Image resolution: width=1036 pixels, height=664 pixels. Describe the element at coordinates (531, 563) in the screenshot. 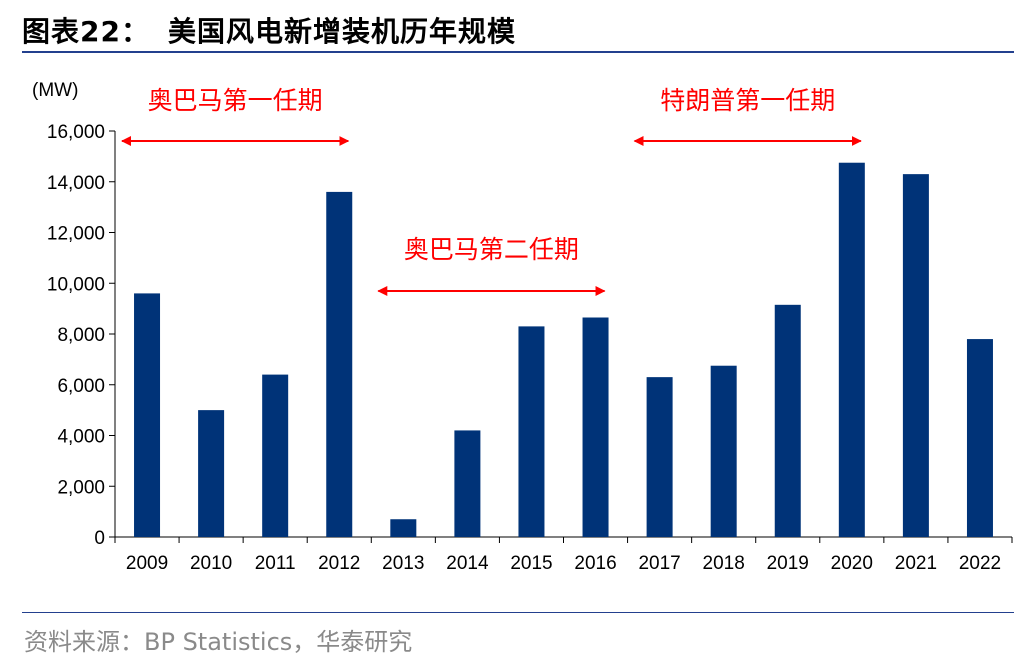

I see `x-tick-label: 2015` at that location.